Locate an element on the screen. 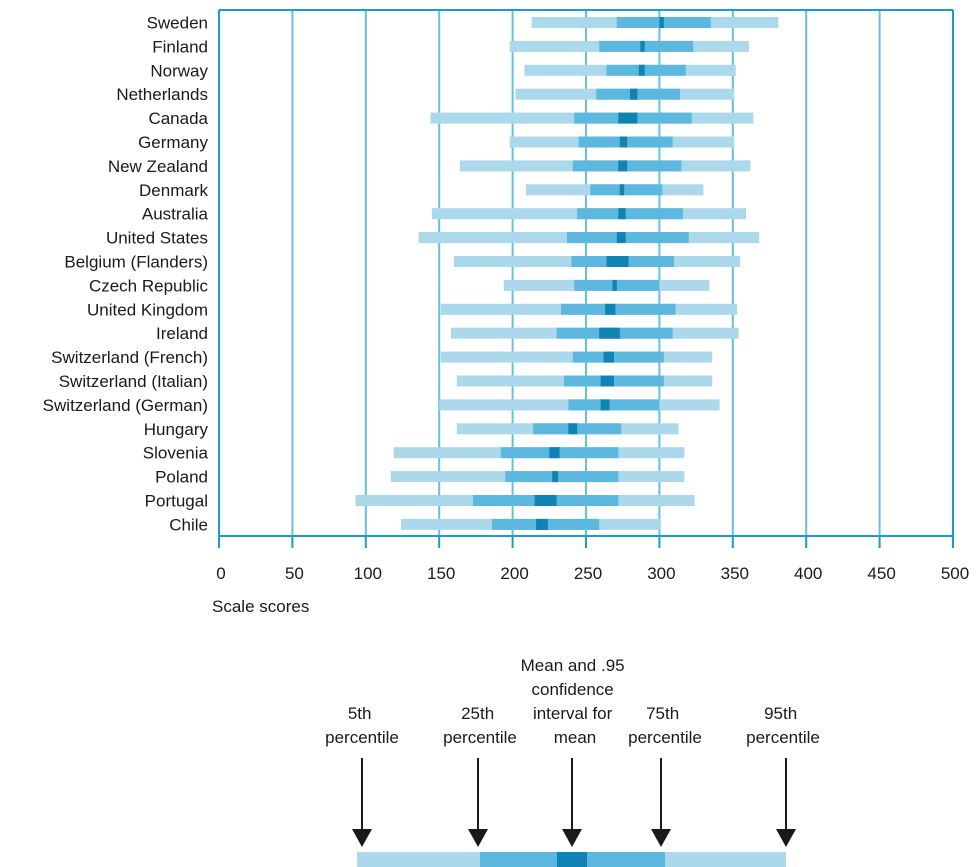 This screenshot has width=980, height=867. bar-mean-switzerland-italian is located at coordinates (607, 381).